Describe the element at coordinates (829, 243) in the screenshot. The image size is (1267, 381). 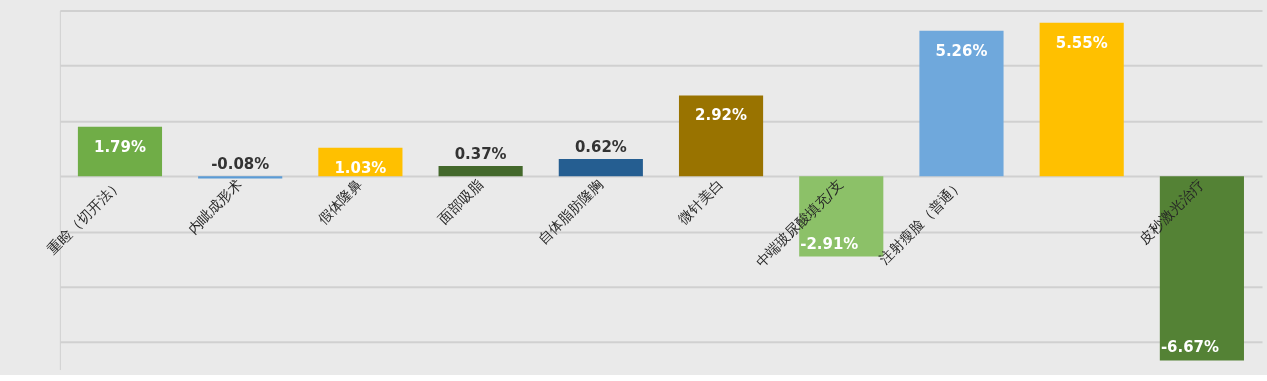
I see `data-label: -2.91%` at that location.